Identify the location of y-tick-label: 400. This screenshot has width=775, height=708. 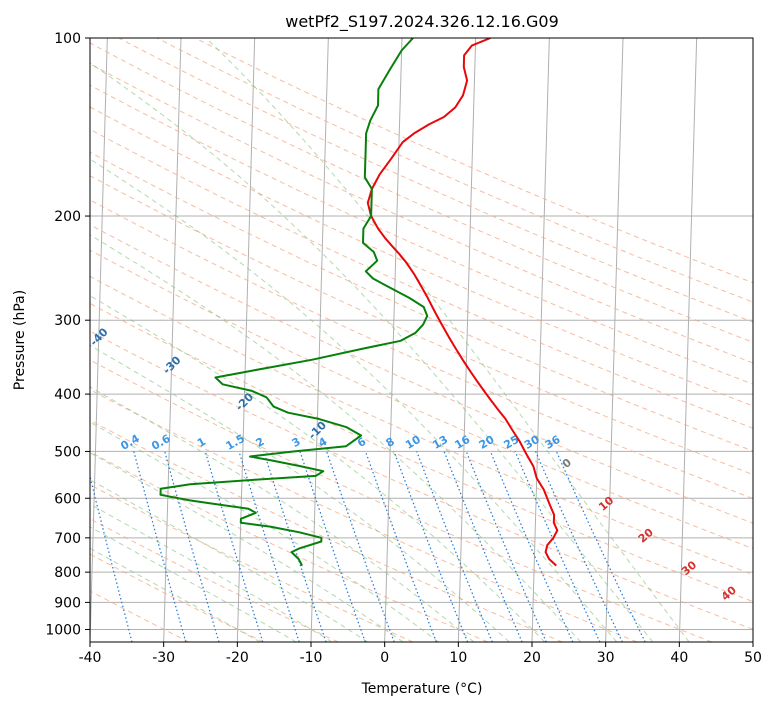
(67, 395).